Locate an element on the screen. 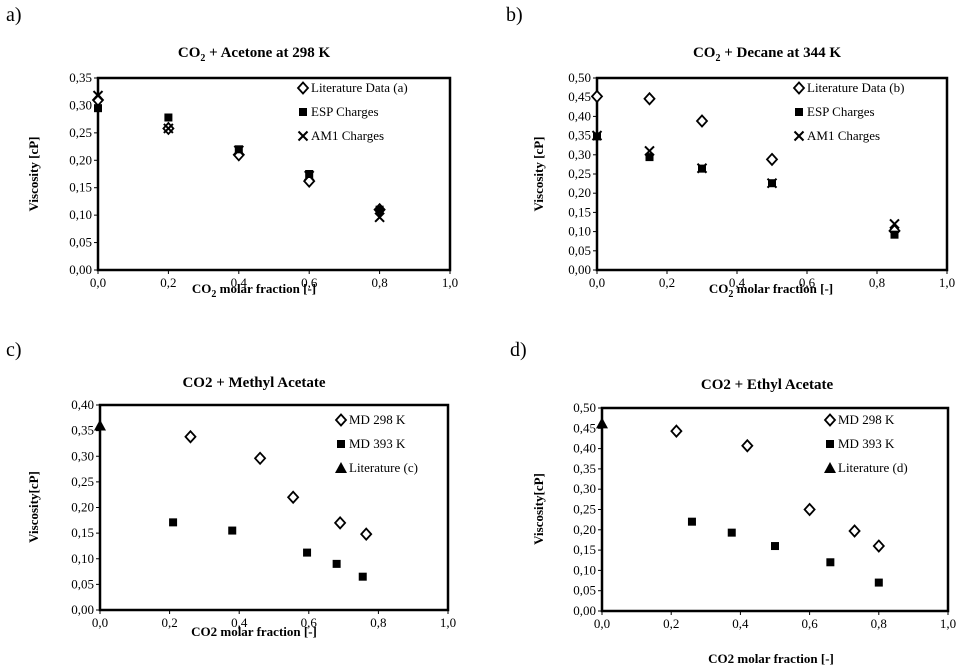 The image size is (961, 668). chart-title-part: + Decane at 344 K is located at coordinates (780, 53).